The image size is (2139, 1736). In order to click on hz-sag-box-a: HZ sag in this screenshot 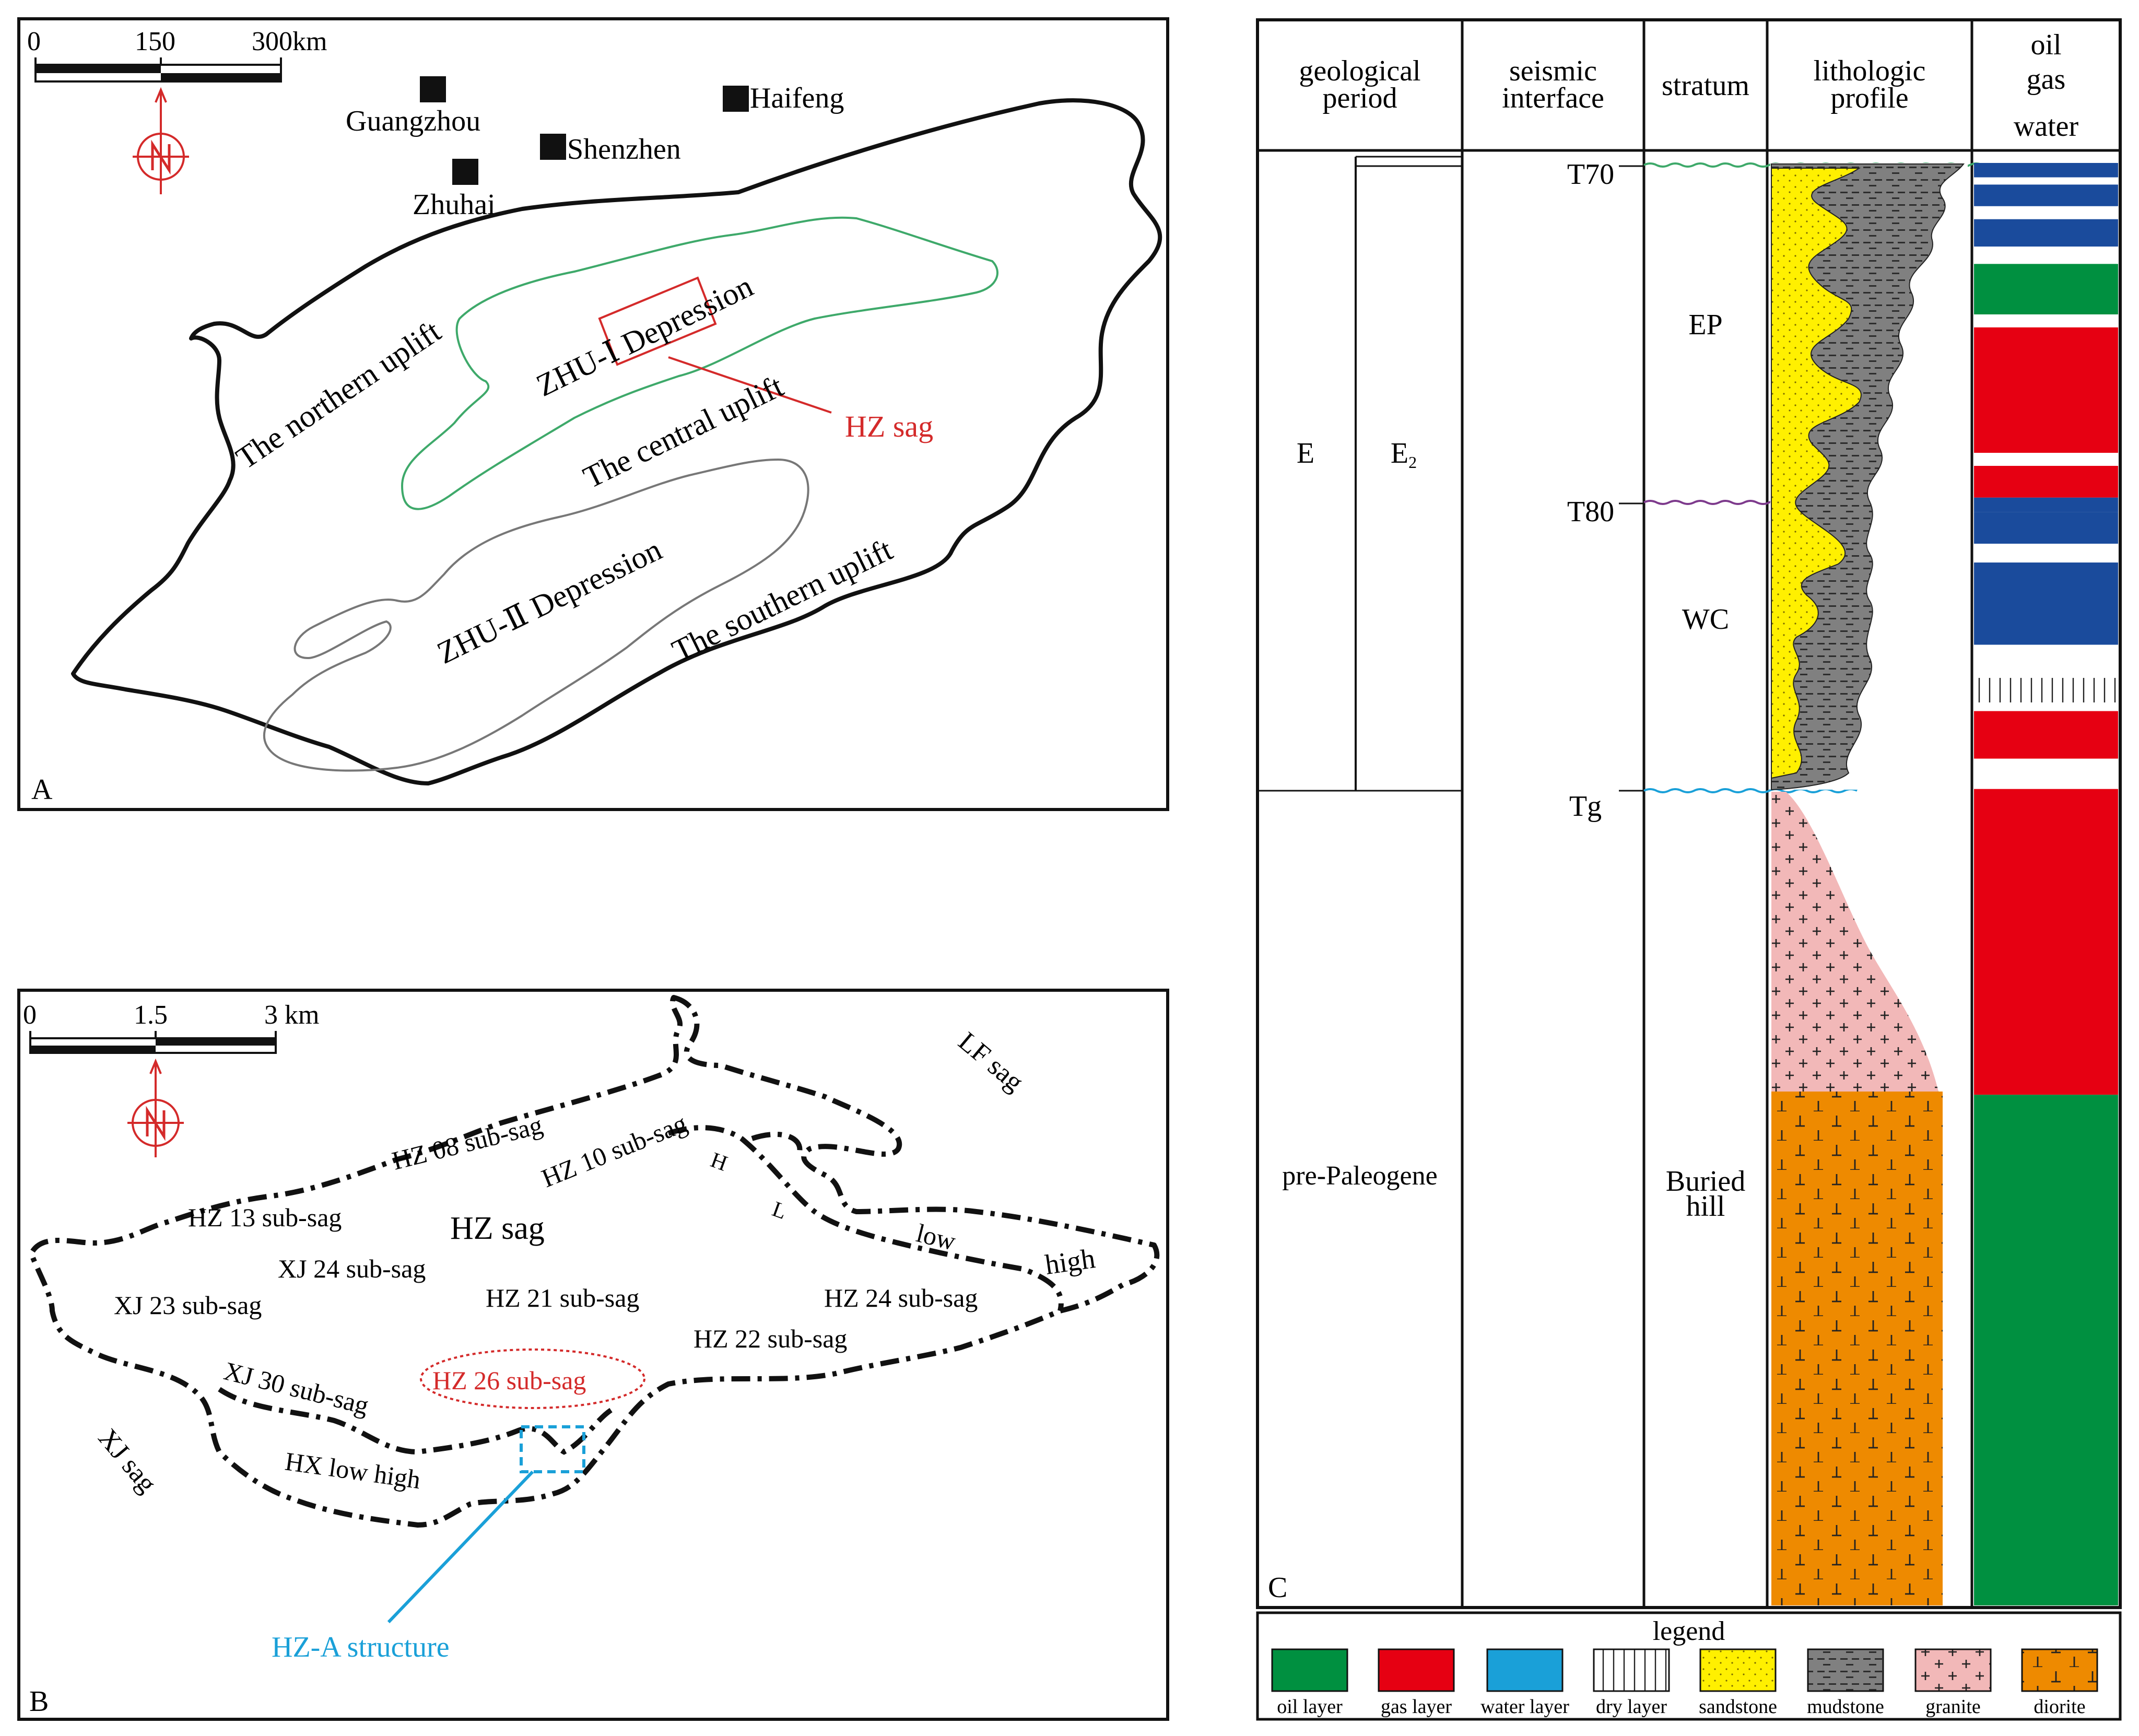, I will do `click(765, 359)`.